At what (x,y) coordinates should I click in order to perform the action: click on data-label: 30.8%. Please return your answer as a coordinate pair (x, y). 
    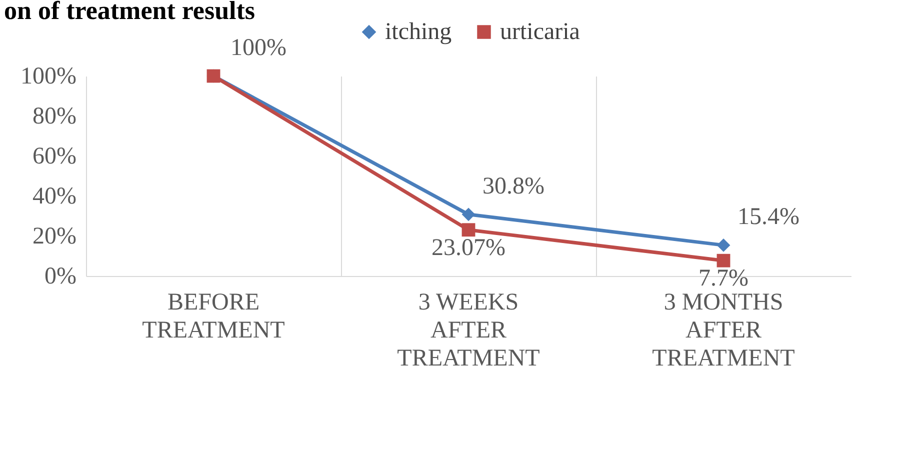
    Looking at the image, I should click on (513, 186).